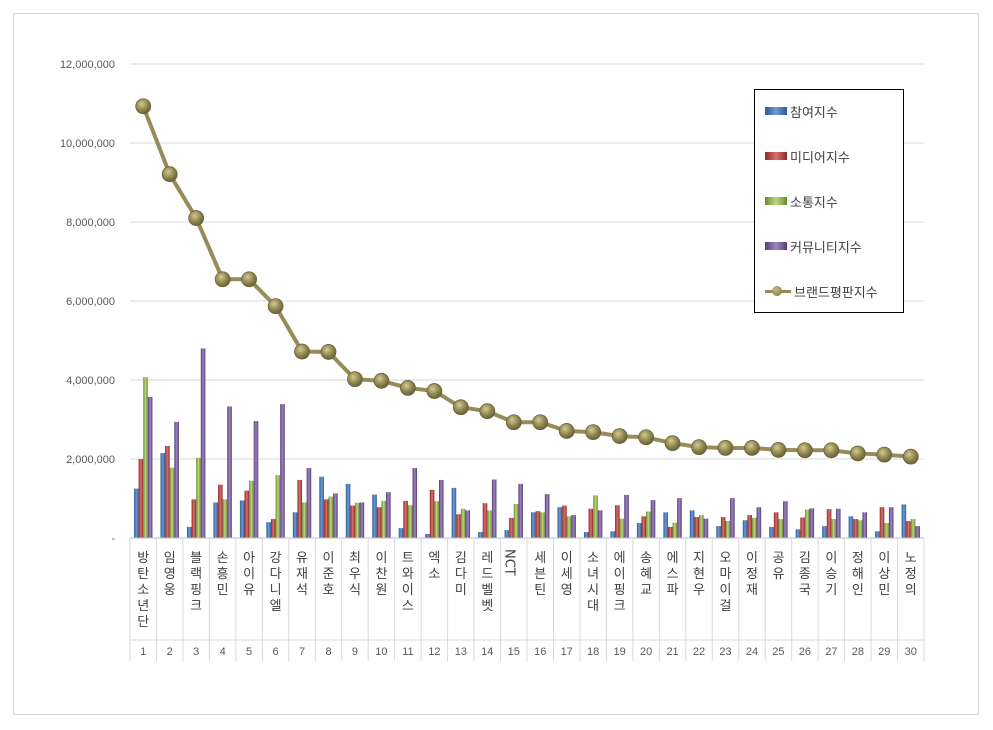 The width and height of the screenshot is (993, 730). What do you see at coordinates (814, 113) in the screenshot?
I see `legend-label: 참여지수` at bounding box center [814, 113].